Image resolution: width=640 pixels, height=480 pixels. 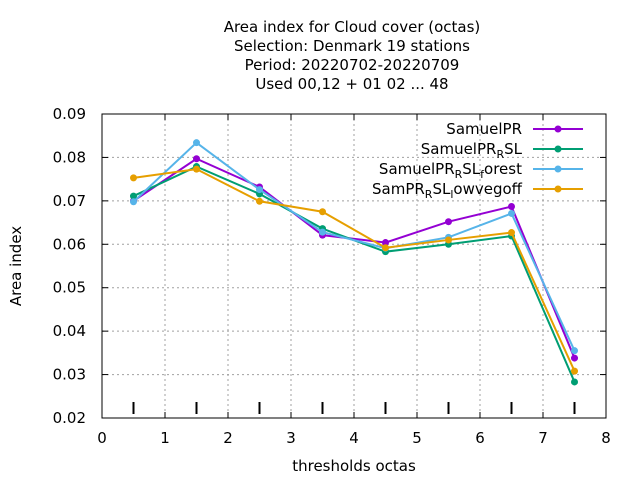 I want to click on x-tick-label: 0, so click(x=102, y=438).